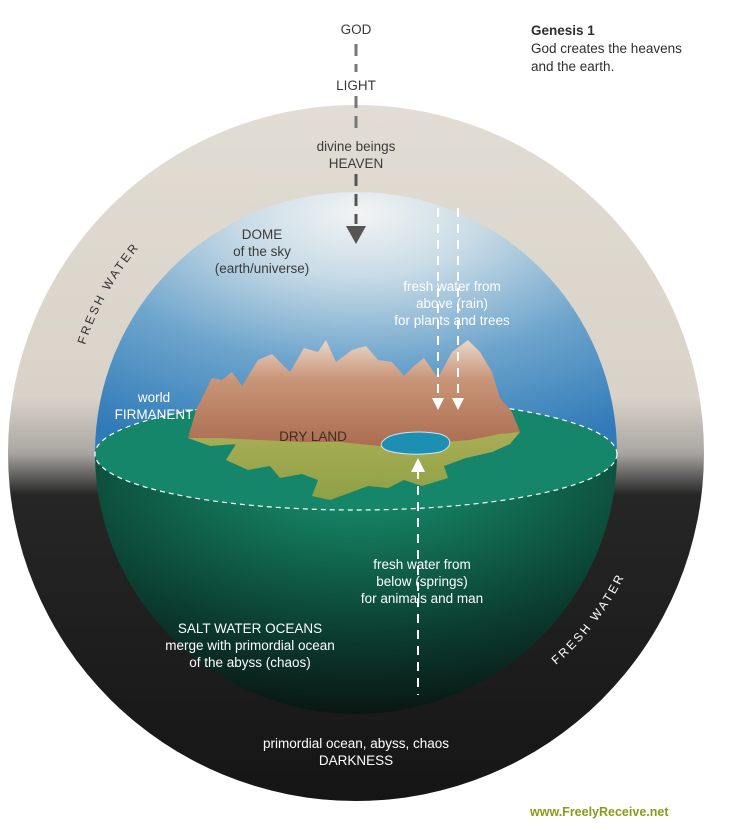 The height and width of the screenshot is (830, 740). I want to click on dome-line-1: DOME, so click(262, 234).